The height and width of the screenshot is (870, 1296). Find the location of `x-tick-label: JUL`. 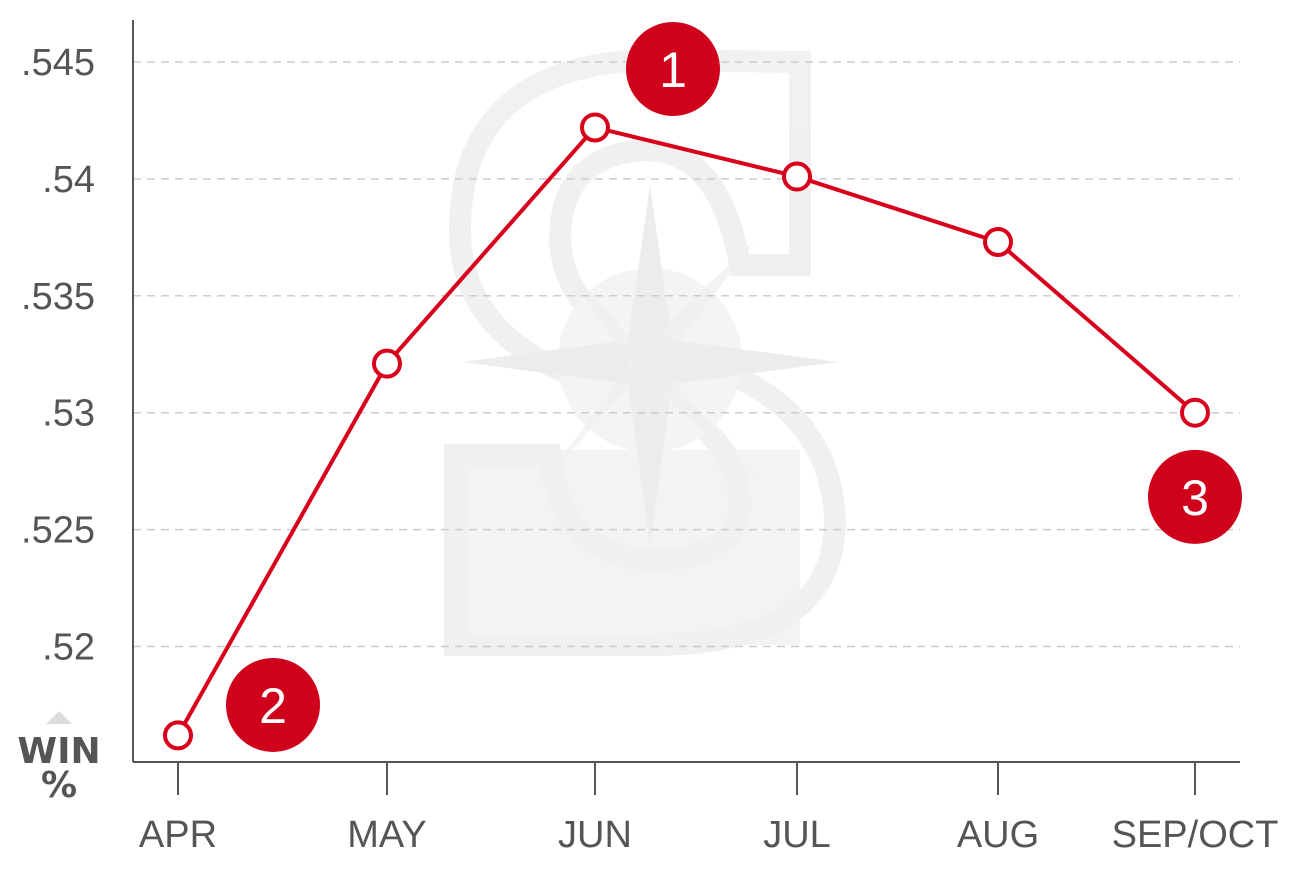

x-tick-label: JUL is located at coordinates (797, 835).